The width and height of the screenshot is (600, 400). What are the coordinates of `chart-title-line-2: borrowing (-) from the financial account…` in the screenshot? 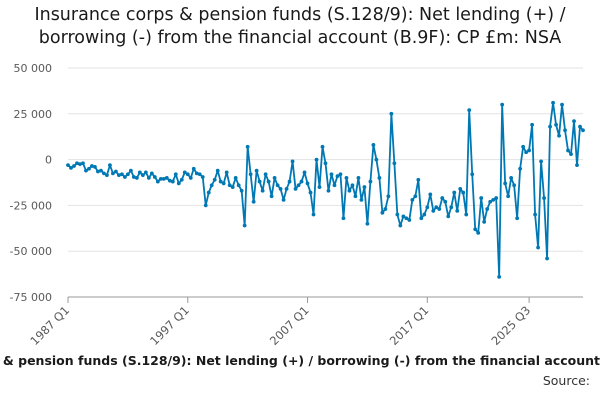 It's located at (300, 38).